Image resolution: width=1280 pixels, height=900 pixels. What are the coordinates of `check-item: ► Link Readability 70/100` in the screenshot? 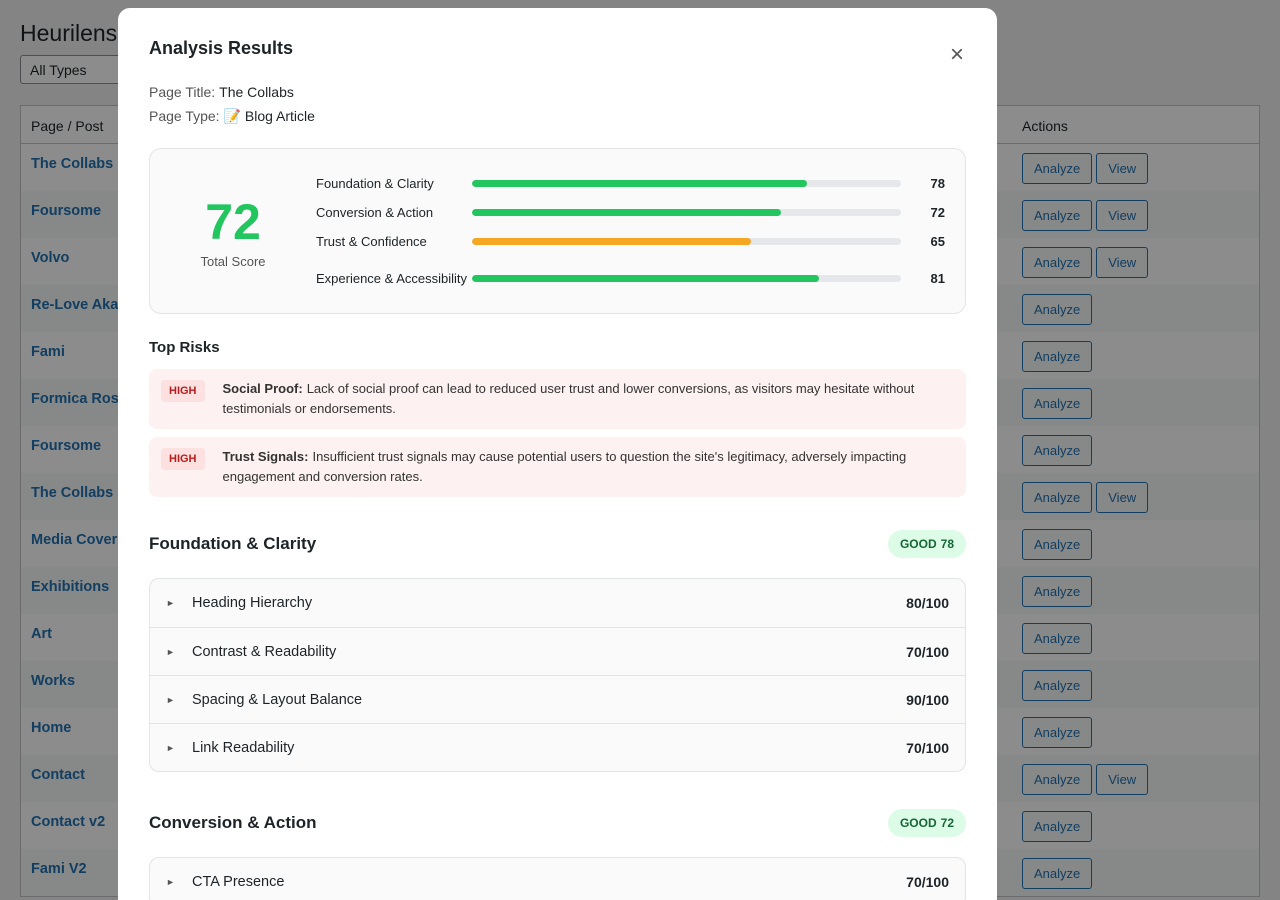 It's located at (557, 747).